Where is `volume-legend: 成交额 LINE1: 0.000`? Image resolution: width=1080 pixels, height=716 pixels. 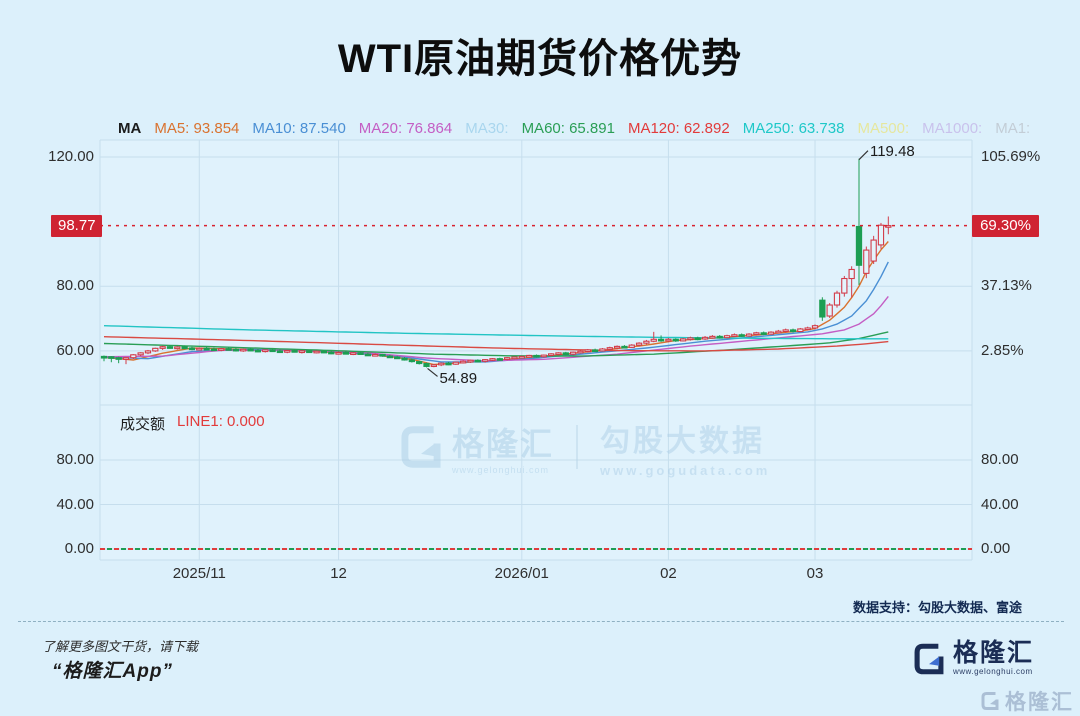 volume-legend: 成交额 LINE1: 0.000 is located at coordinates (192, 423).